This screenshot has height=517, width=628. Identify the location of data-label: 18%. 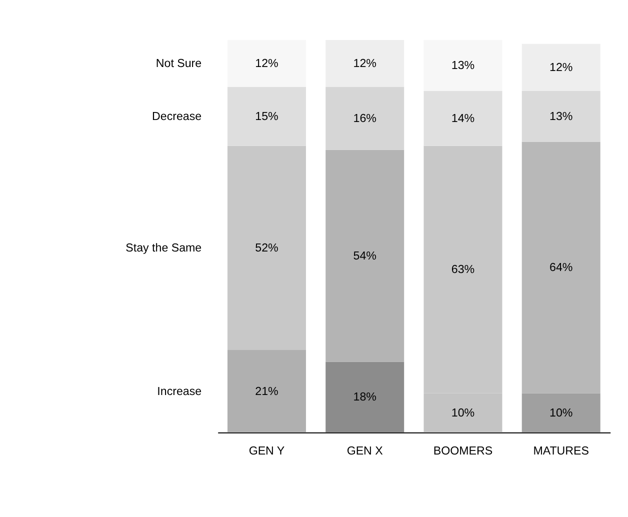
(364, 398).